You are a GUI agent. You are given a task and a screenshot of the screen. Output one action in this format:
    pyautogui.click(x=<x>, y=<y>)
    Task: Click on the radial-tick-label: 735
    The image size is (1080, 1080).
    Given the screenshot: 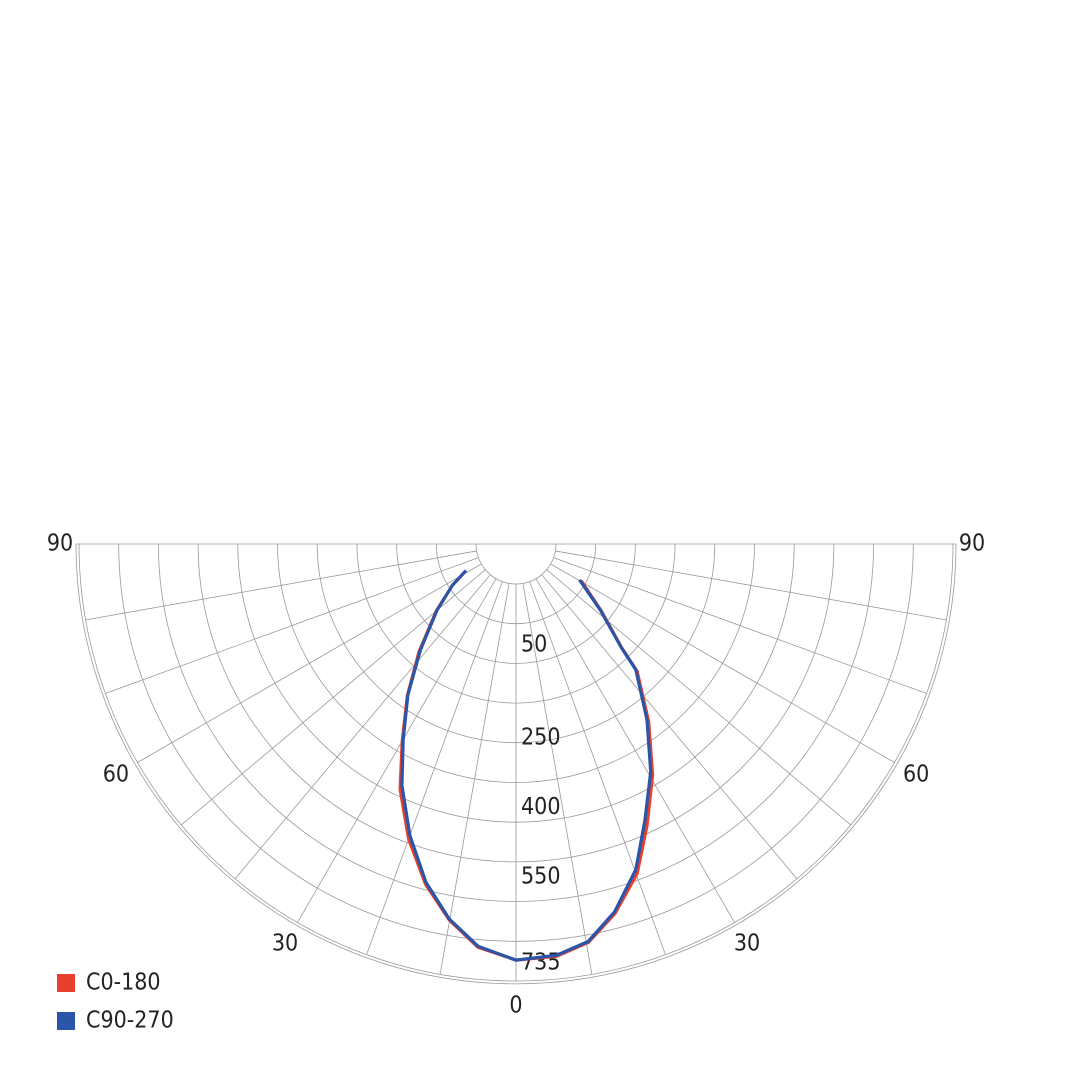 What is the action you would take?
    pyautogui.click(x=541, y=963)
    